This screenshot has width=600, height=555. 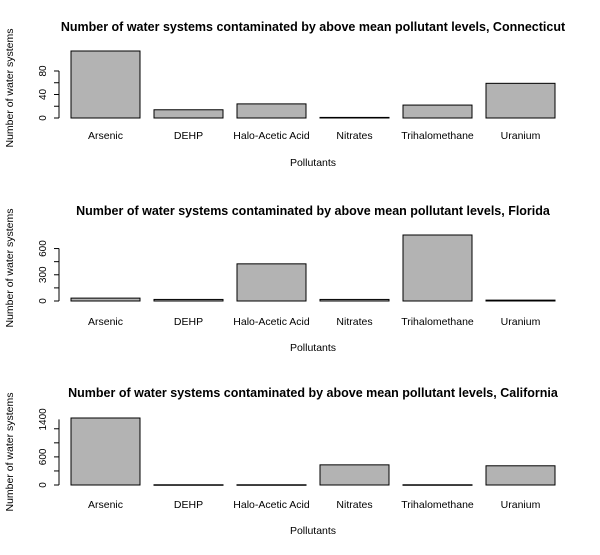 What do you see at coordinates (43, 71) in the screenshot?
I see `y-tick-label: 80` at bounding box center [43, 71].